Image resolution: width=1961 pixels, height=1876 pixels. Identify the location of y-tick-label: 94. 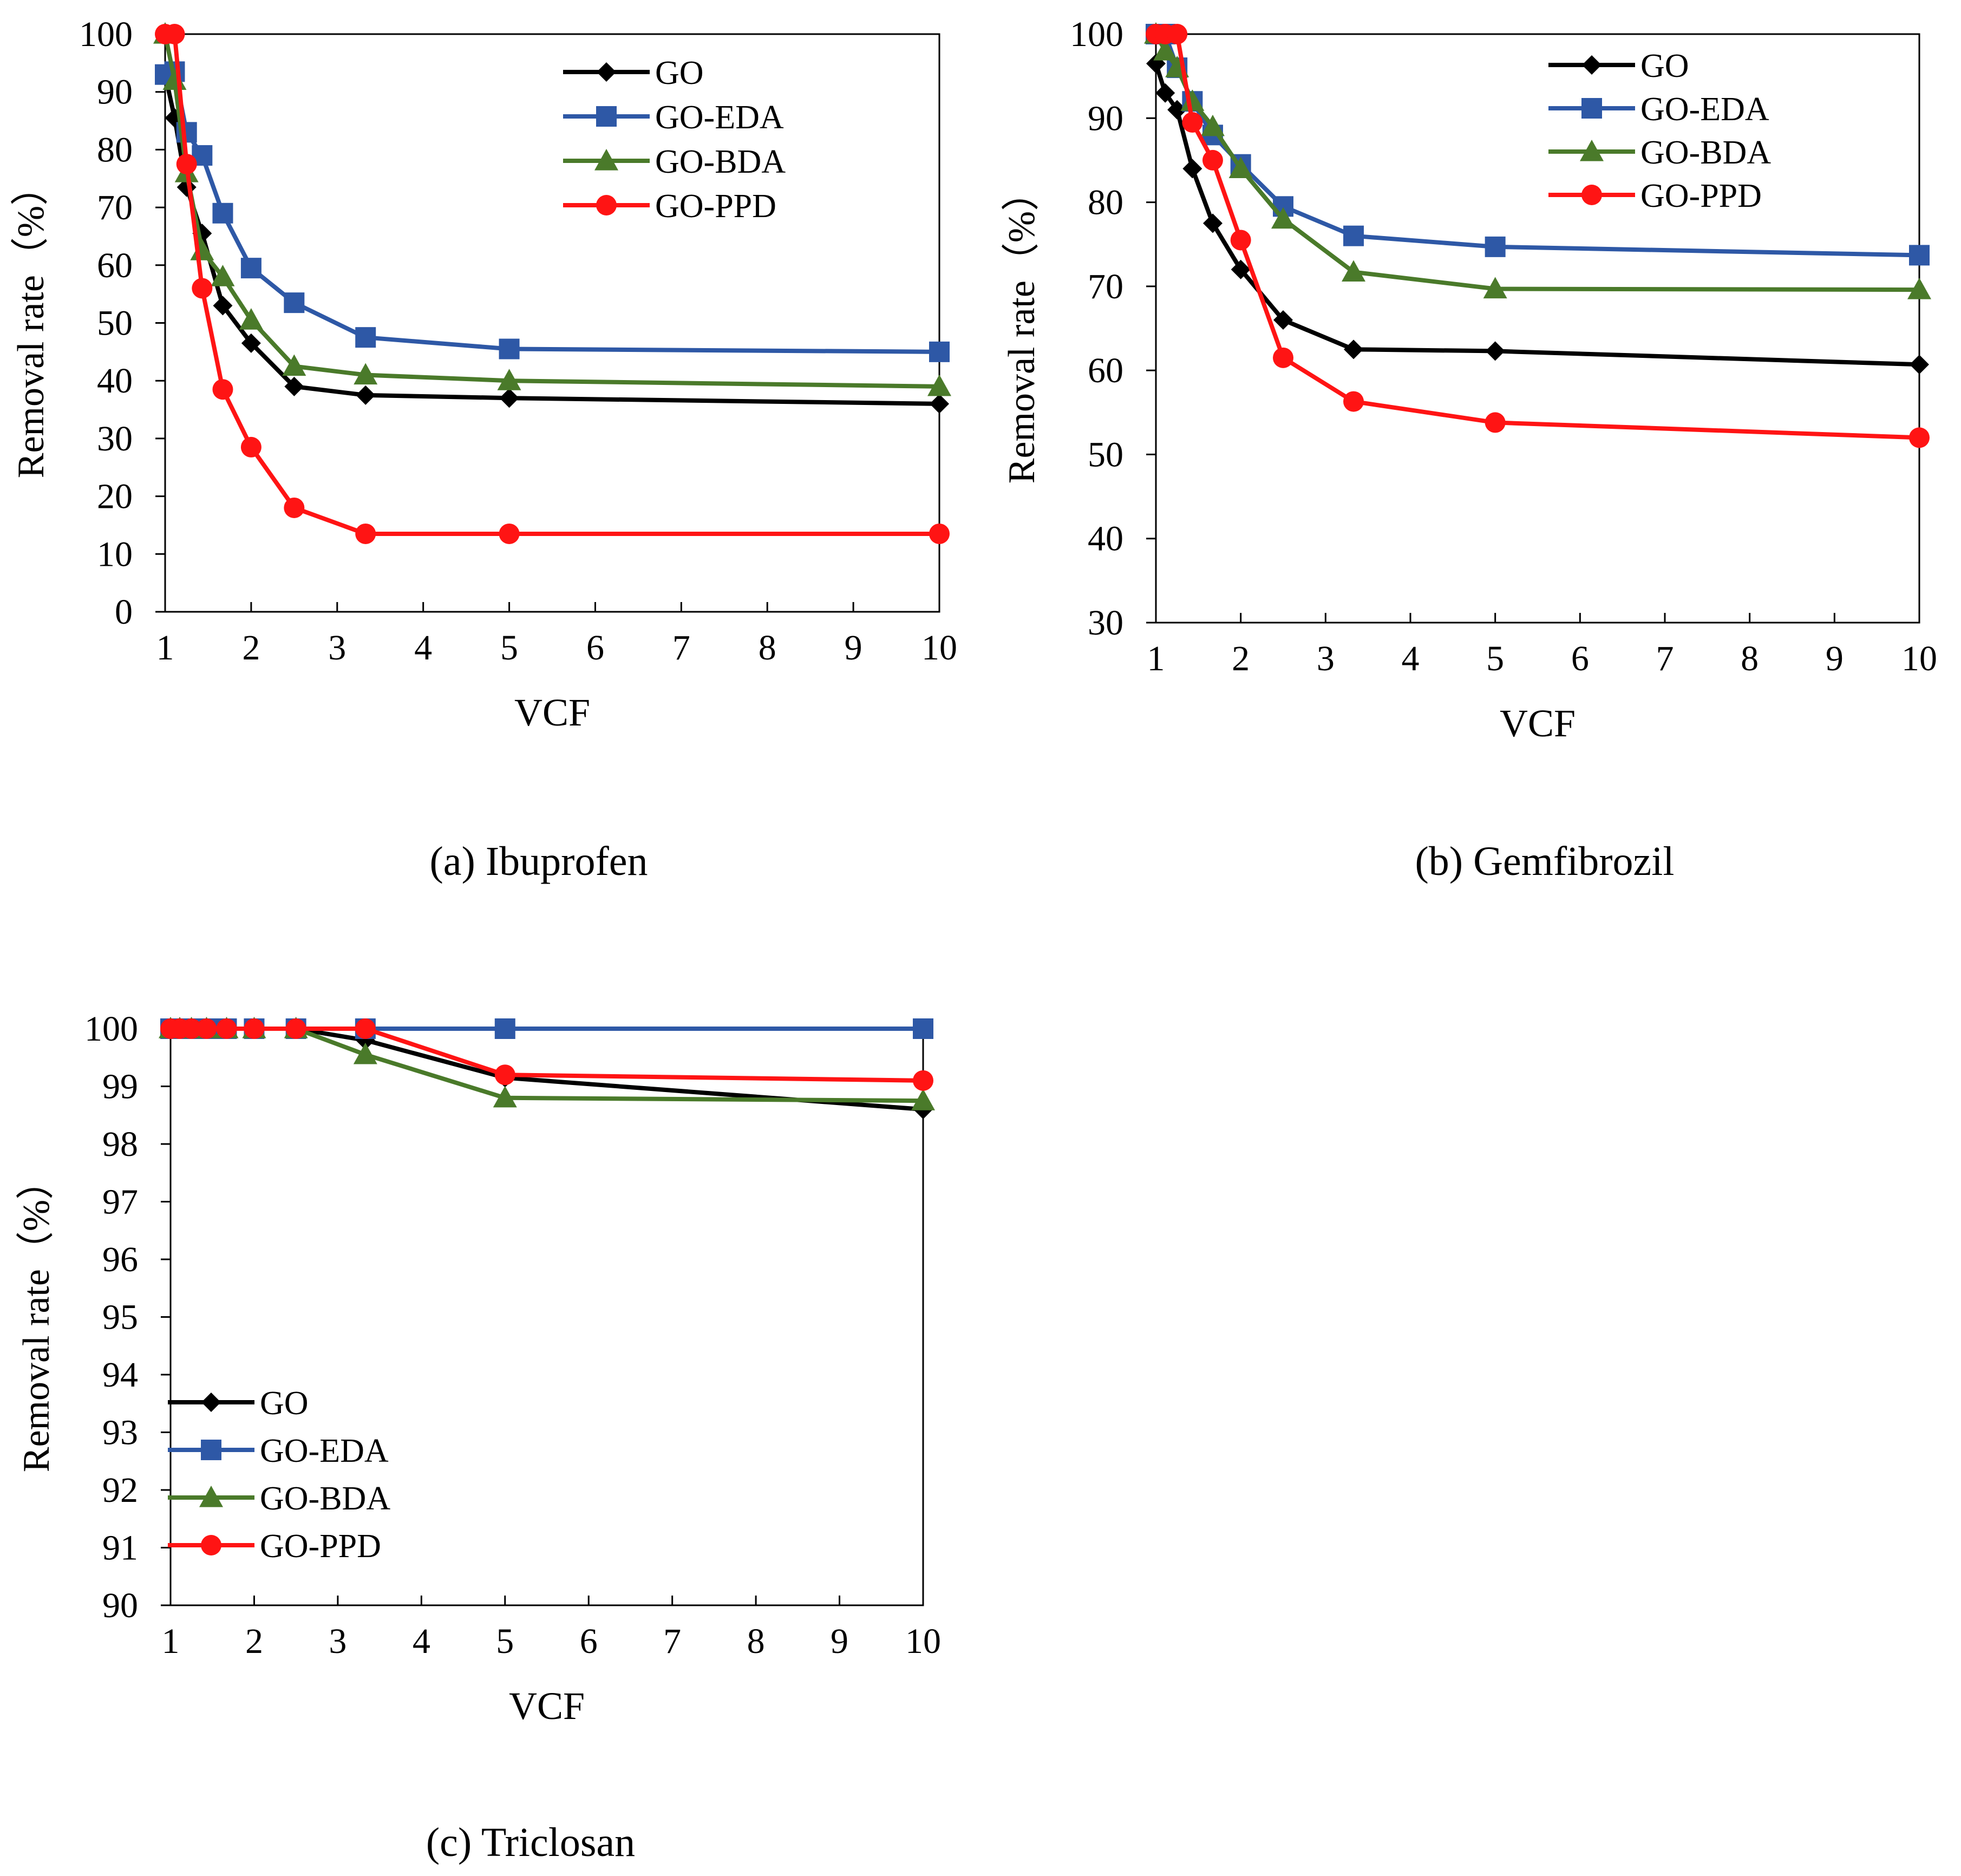
(120, 1375).